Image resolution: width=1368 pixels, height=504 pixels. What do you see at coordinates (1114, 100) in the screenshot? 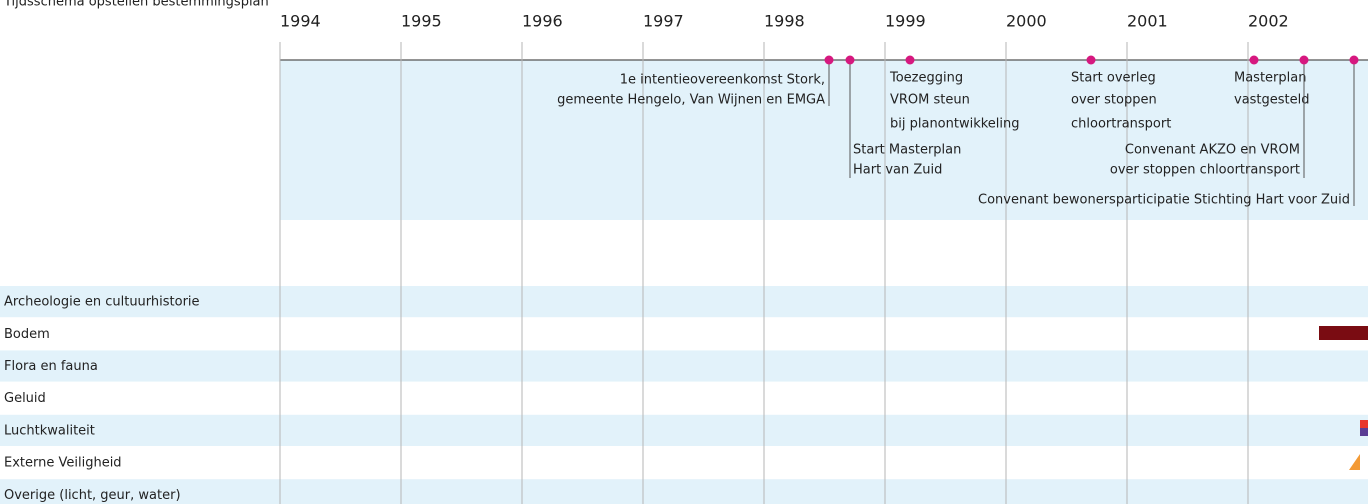
I see `event-label: over stoppen` at bounding box center [1114, 100].